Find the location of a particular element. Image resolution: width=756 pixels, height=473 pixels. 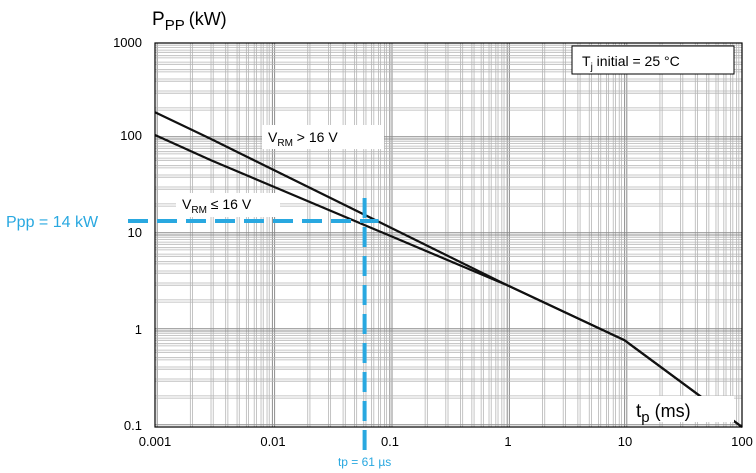

tj-legend-box: Tj initial = 25 °C is located at coordinates (653, 60).